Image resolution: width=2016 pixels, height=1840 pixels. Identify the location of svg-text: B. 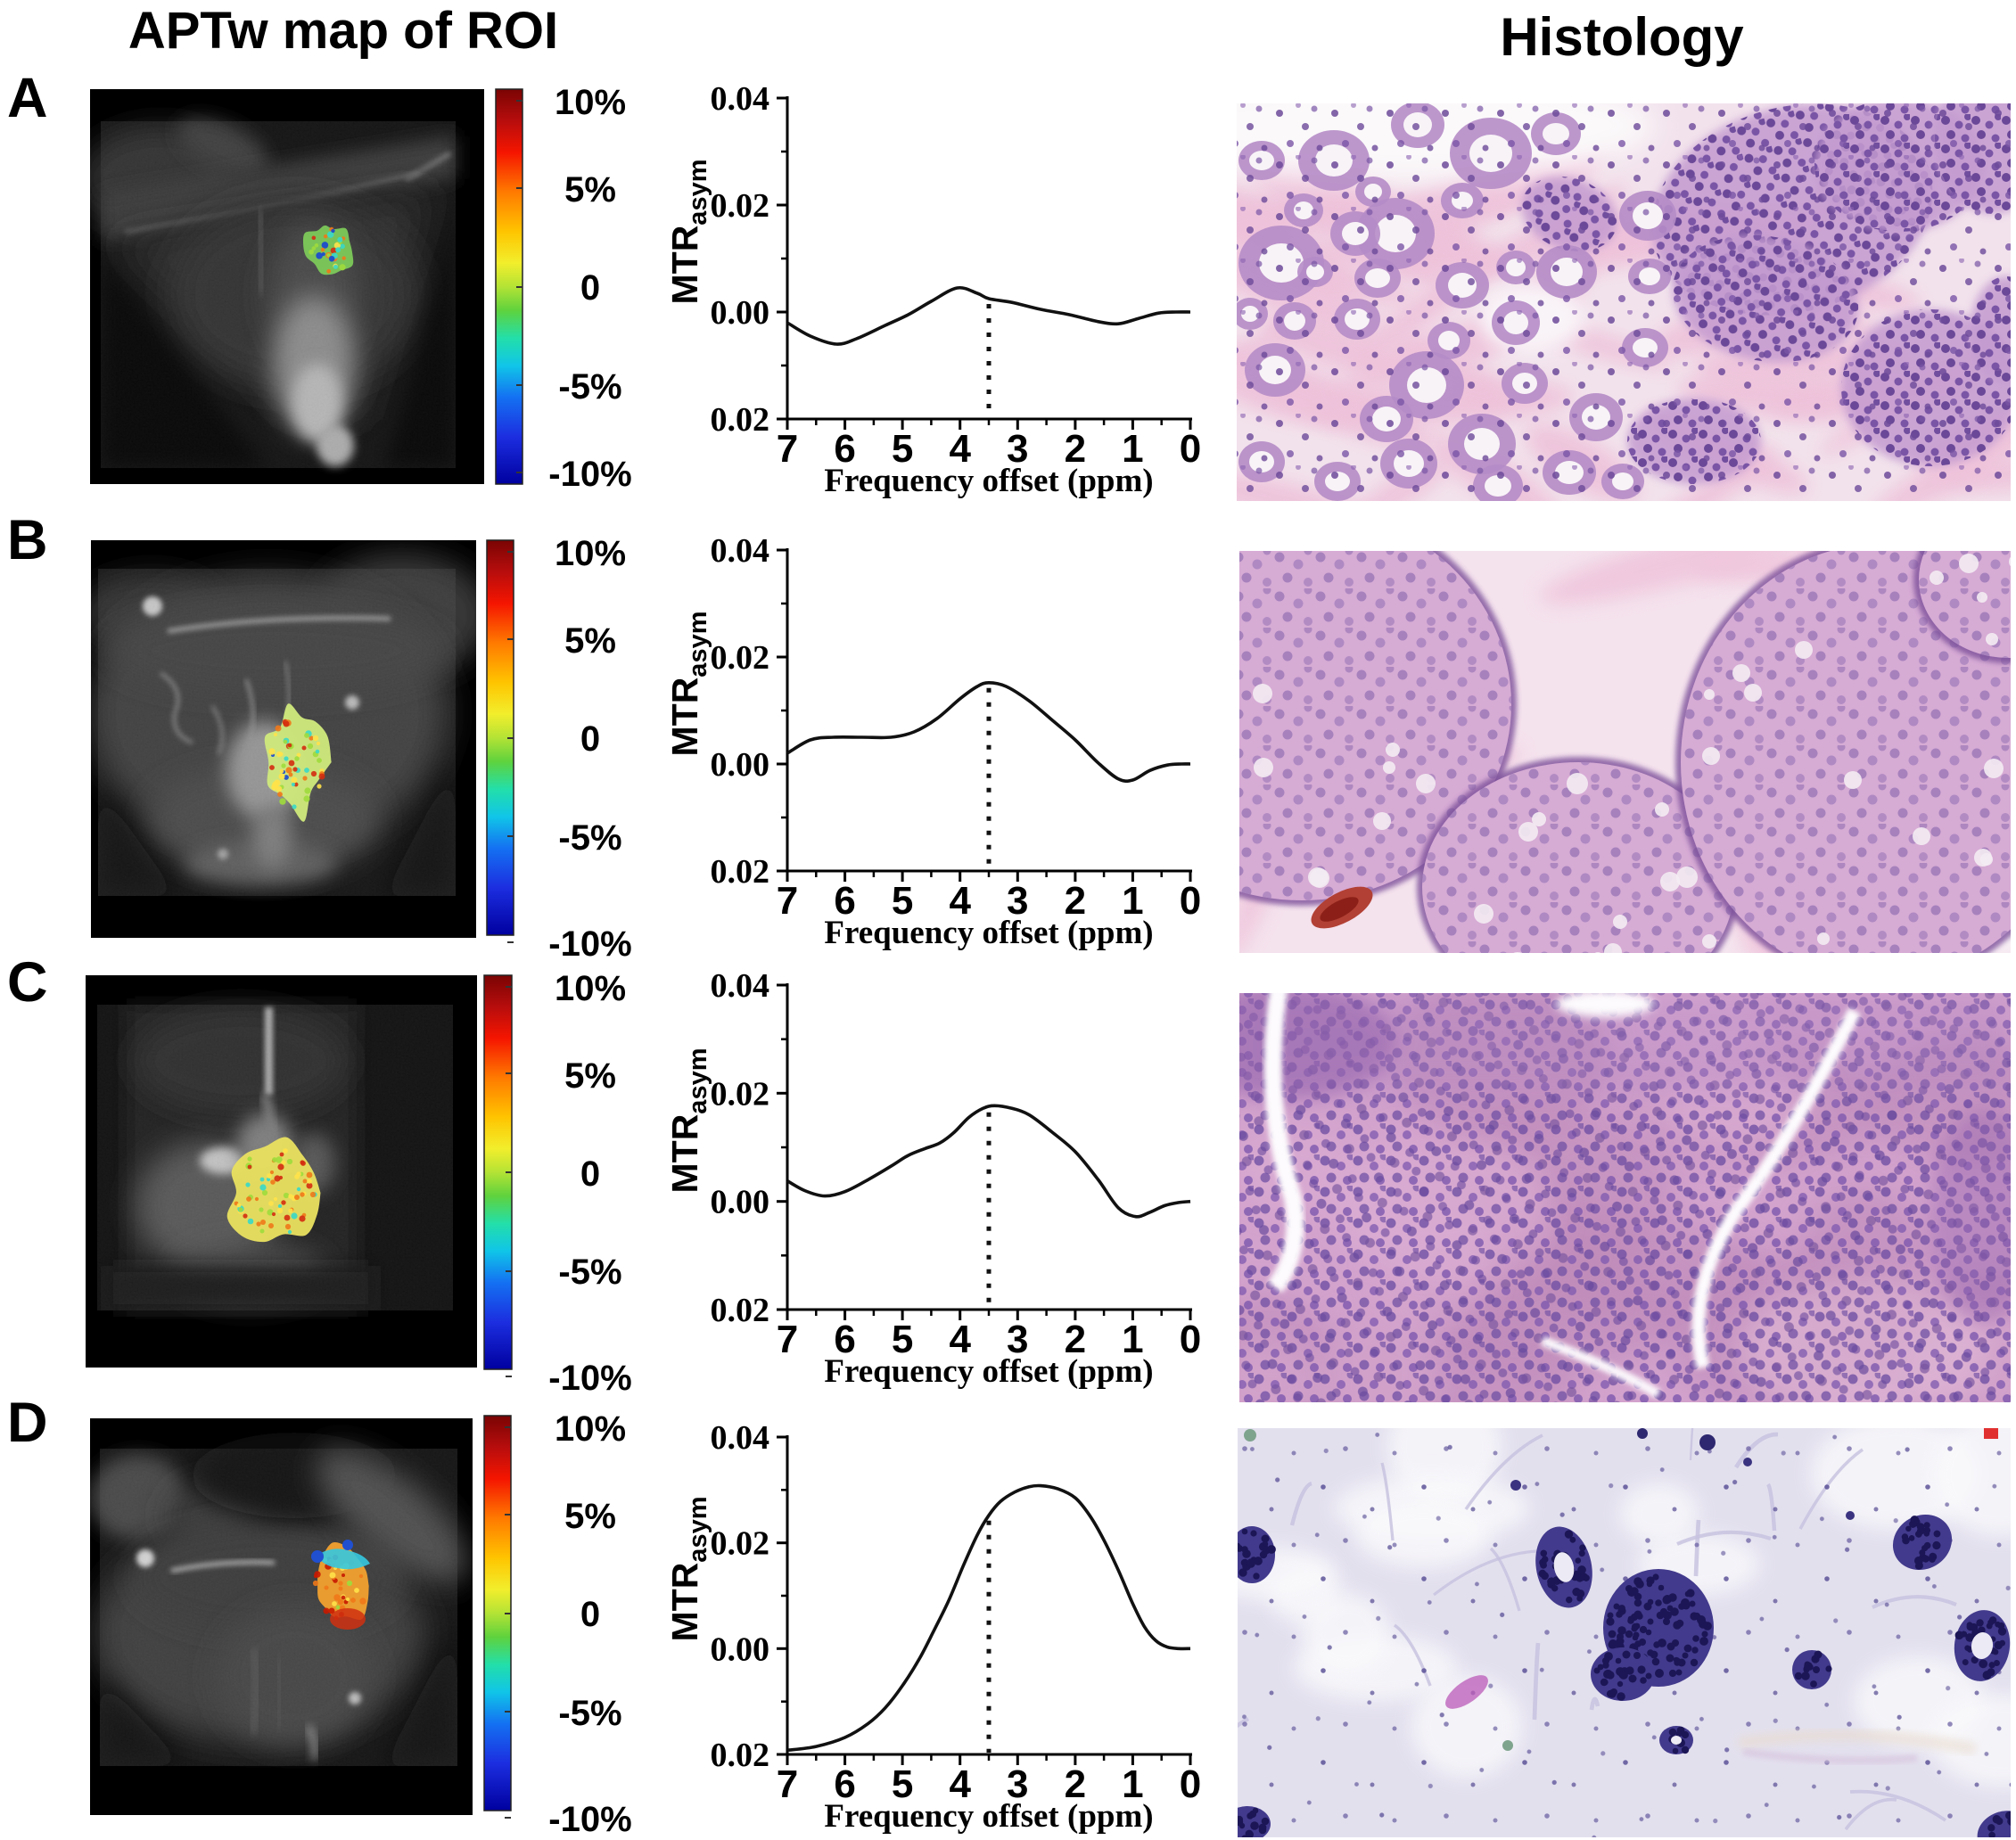
(27, 540).